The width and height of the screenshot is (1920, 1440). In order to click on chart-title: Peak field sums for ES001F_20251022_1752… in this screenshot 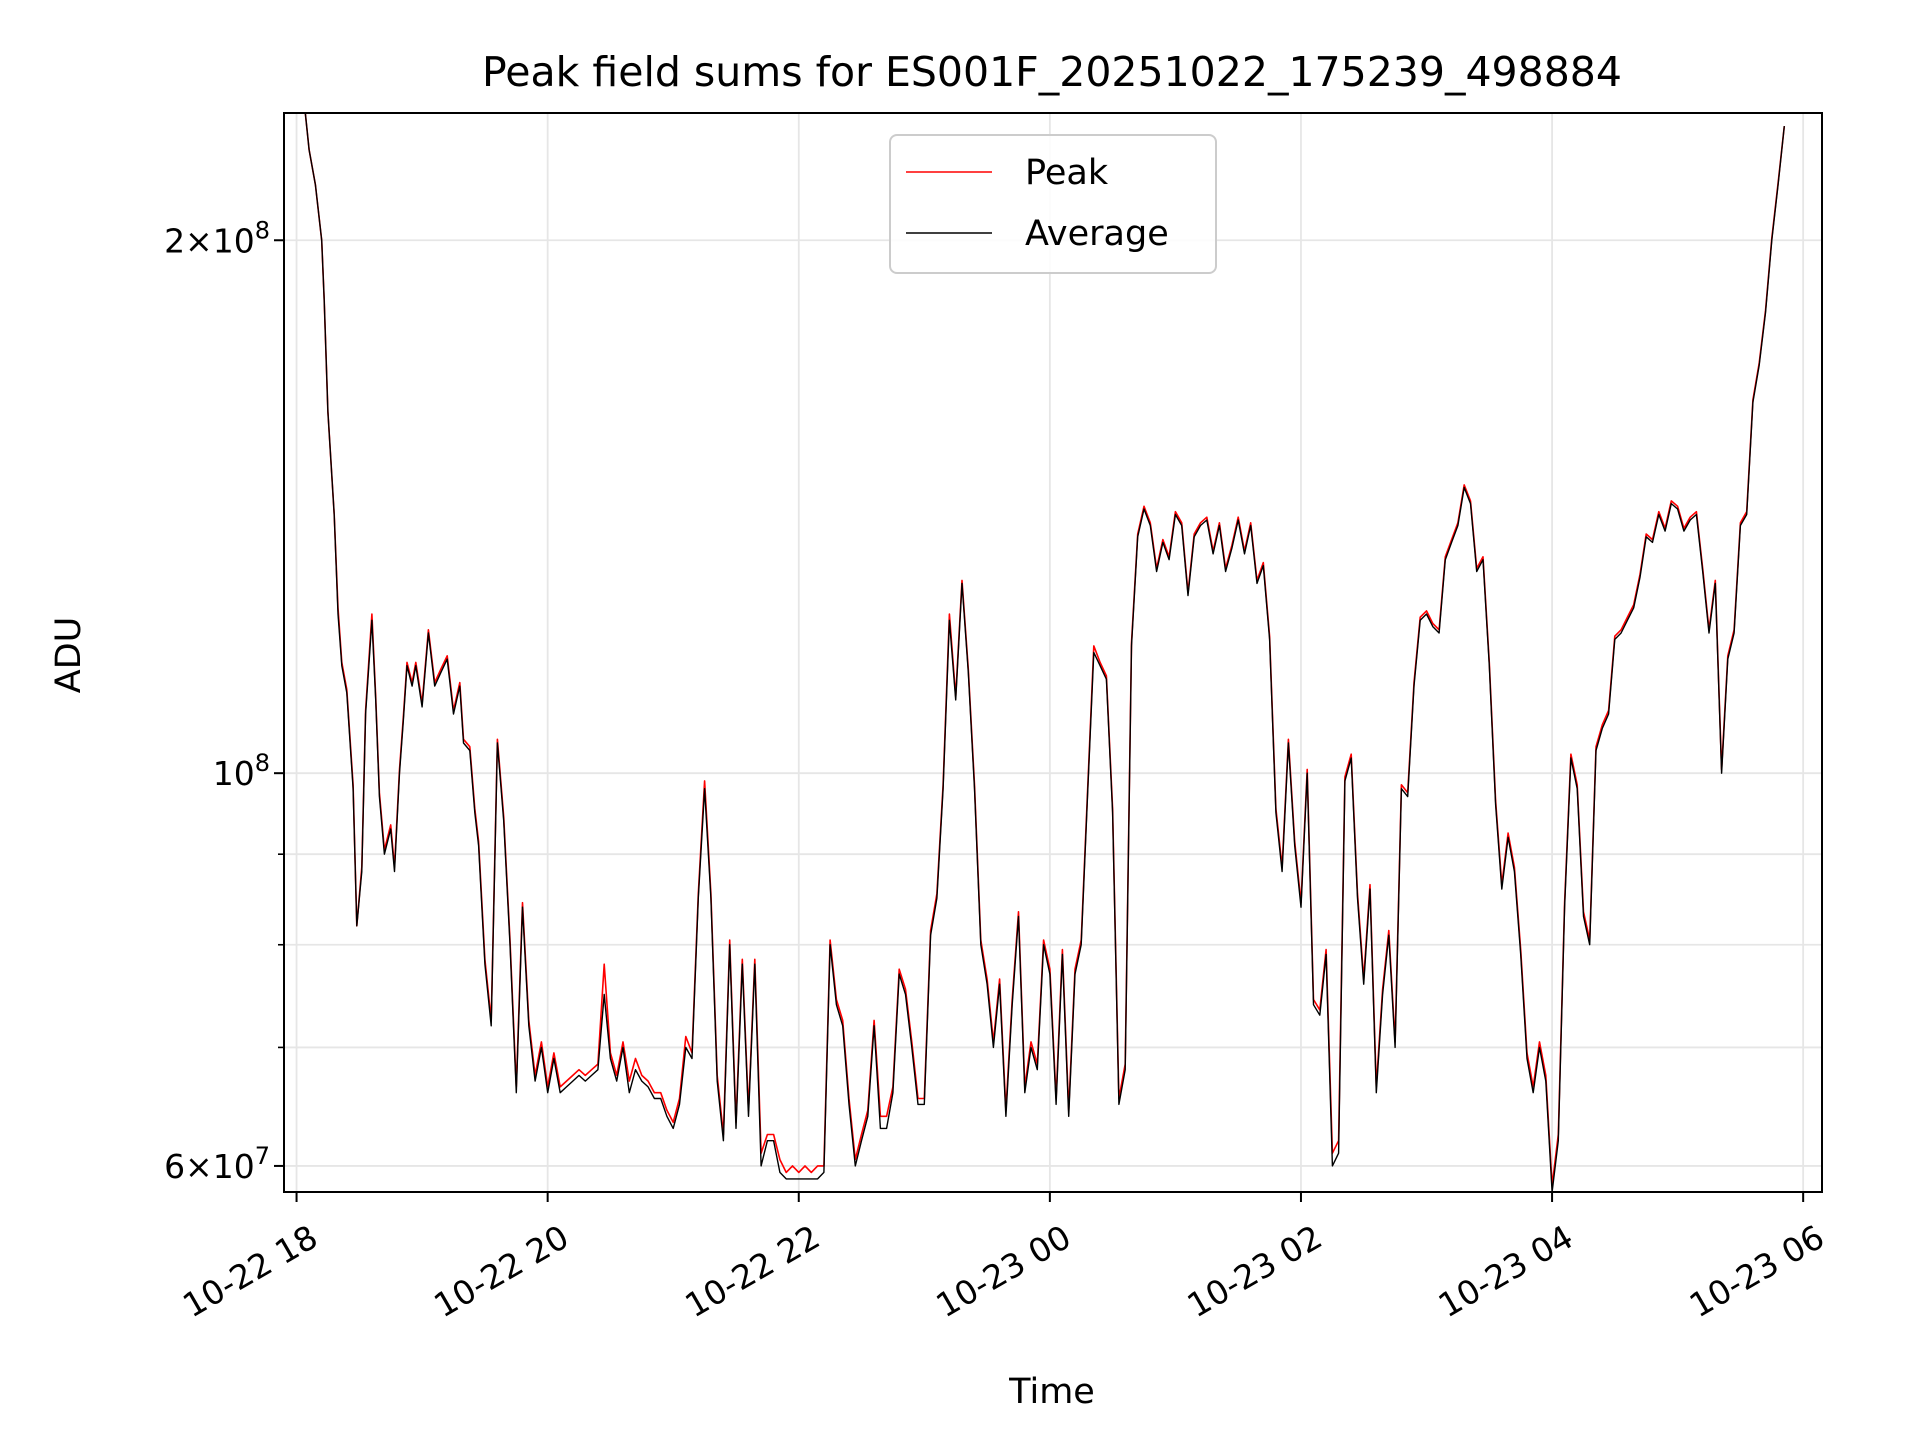, I will do `click(1052, 72)`.